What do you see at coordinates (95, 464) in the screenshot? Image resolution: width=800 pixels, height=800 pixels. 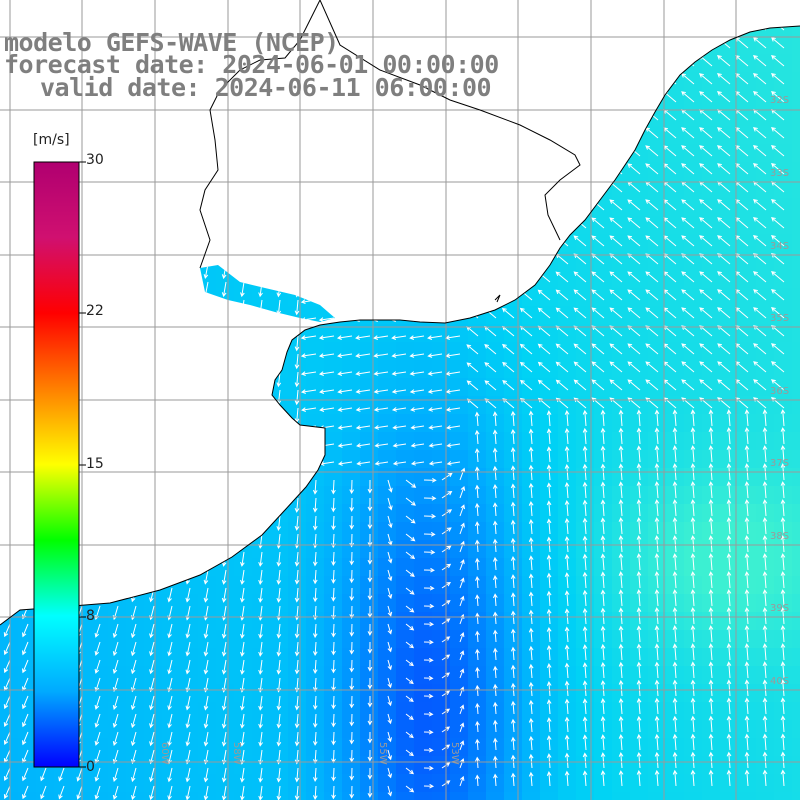 I see `colorbar-tick-15: 15` at bounding box center [95, 464].